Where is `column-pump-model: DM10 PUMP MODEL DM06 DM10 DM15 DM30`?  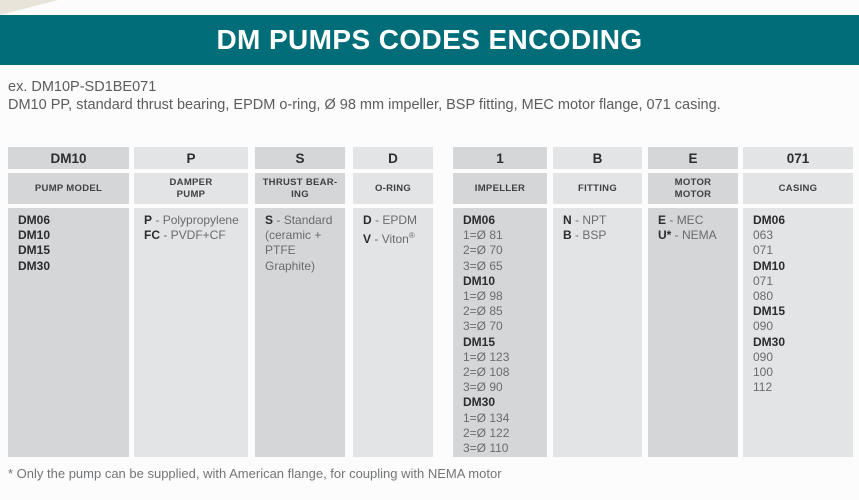
column-pump-model: DM10 PUMP MODEL DM06 DM10 DM15 DM30 is located at coordinates (68, 302).